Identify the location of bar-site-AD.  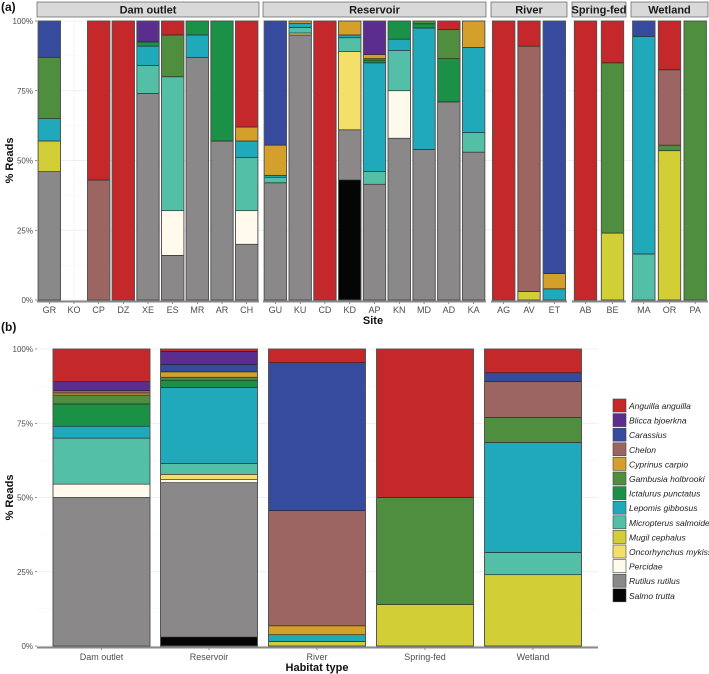
(449, 160).